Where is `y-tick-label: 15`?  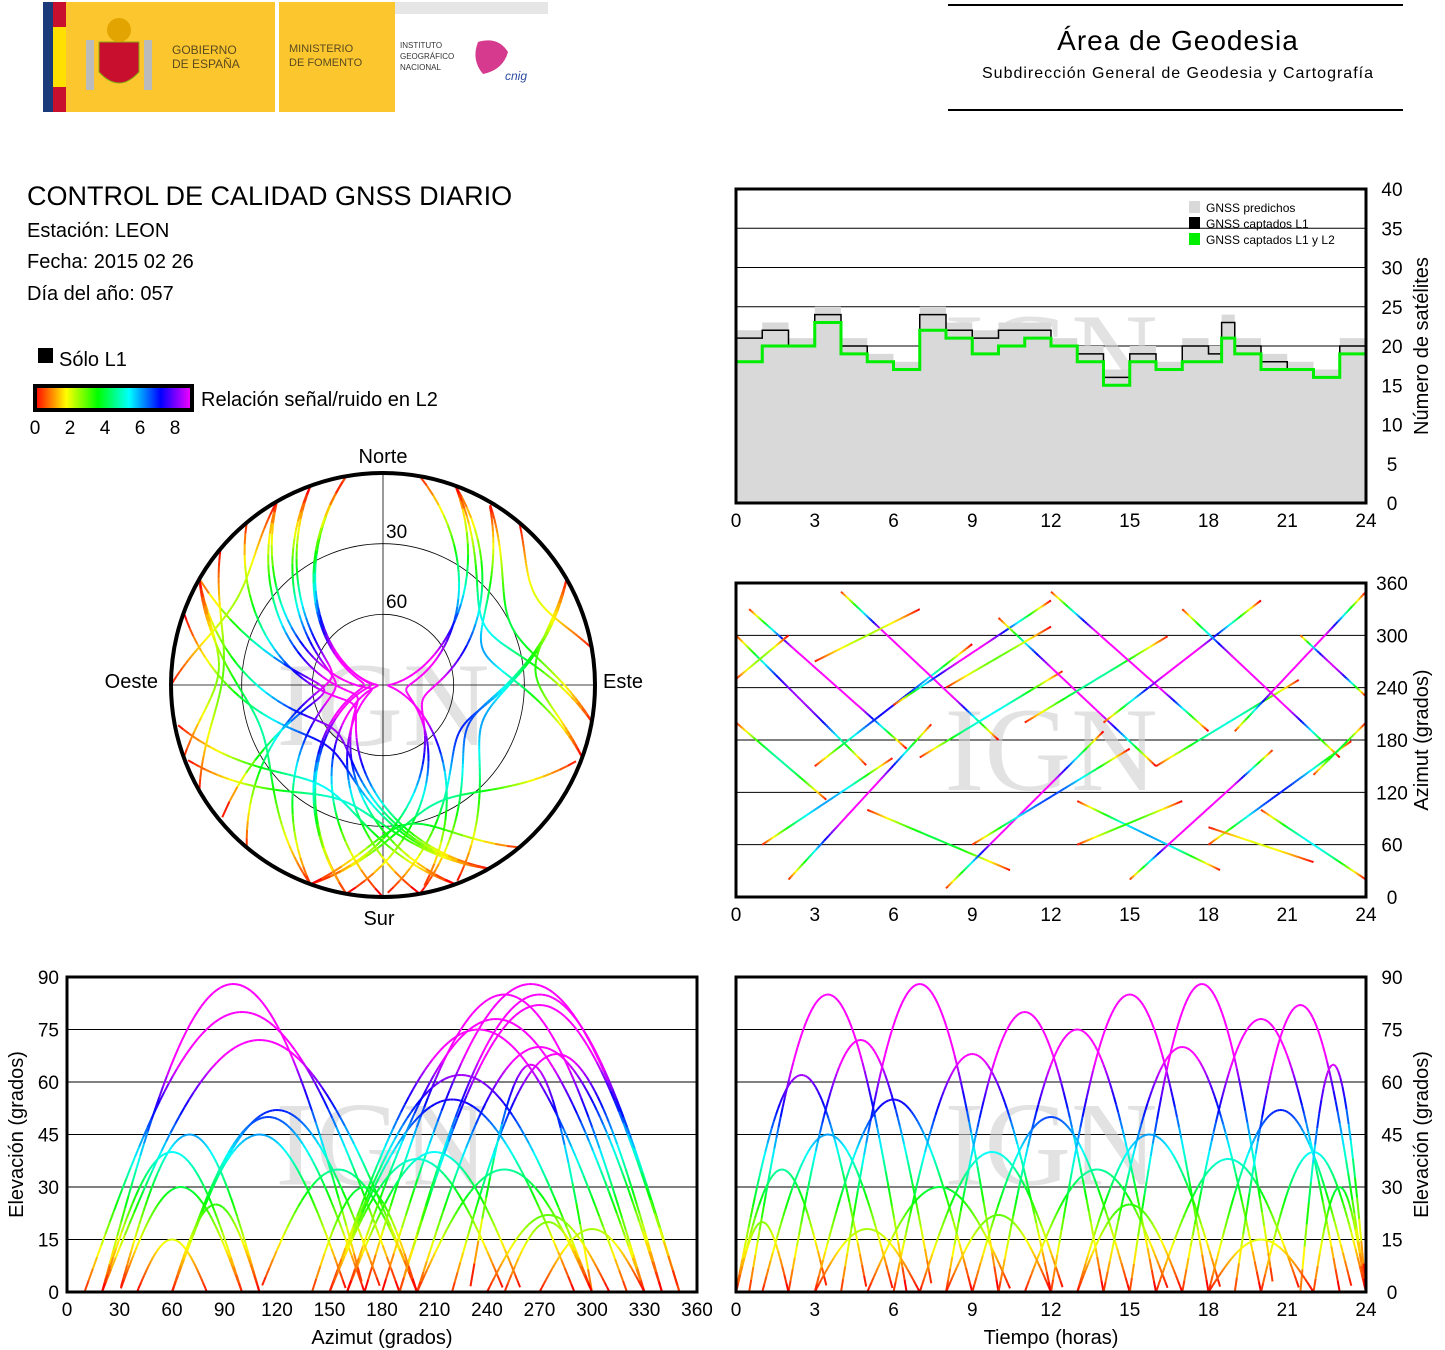
y-tick-label: 15 is located at coordinates (48, 1241).